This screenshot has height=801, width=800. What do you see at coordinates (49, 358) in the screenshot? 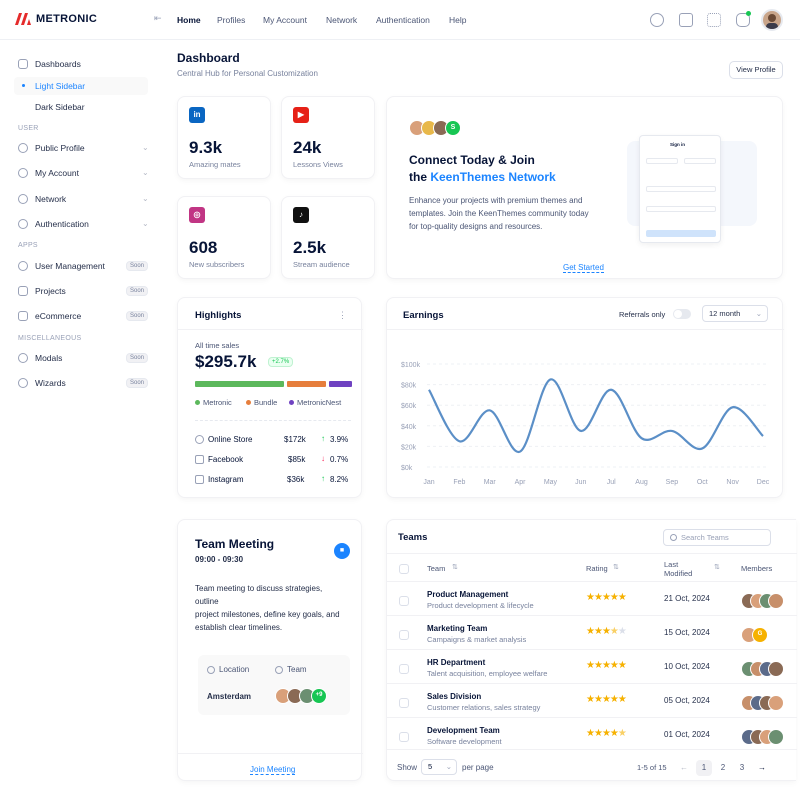
I see `sidebar-item-modals: Modals` at bounding box center [49, 358].